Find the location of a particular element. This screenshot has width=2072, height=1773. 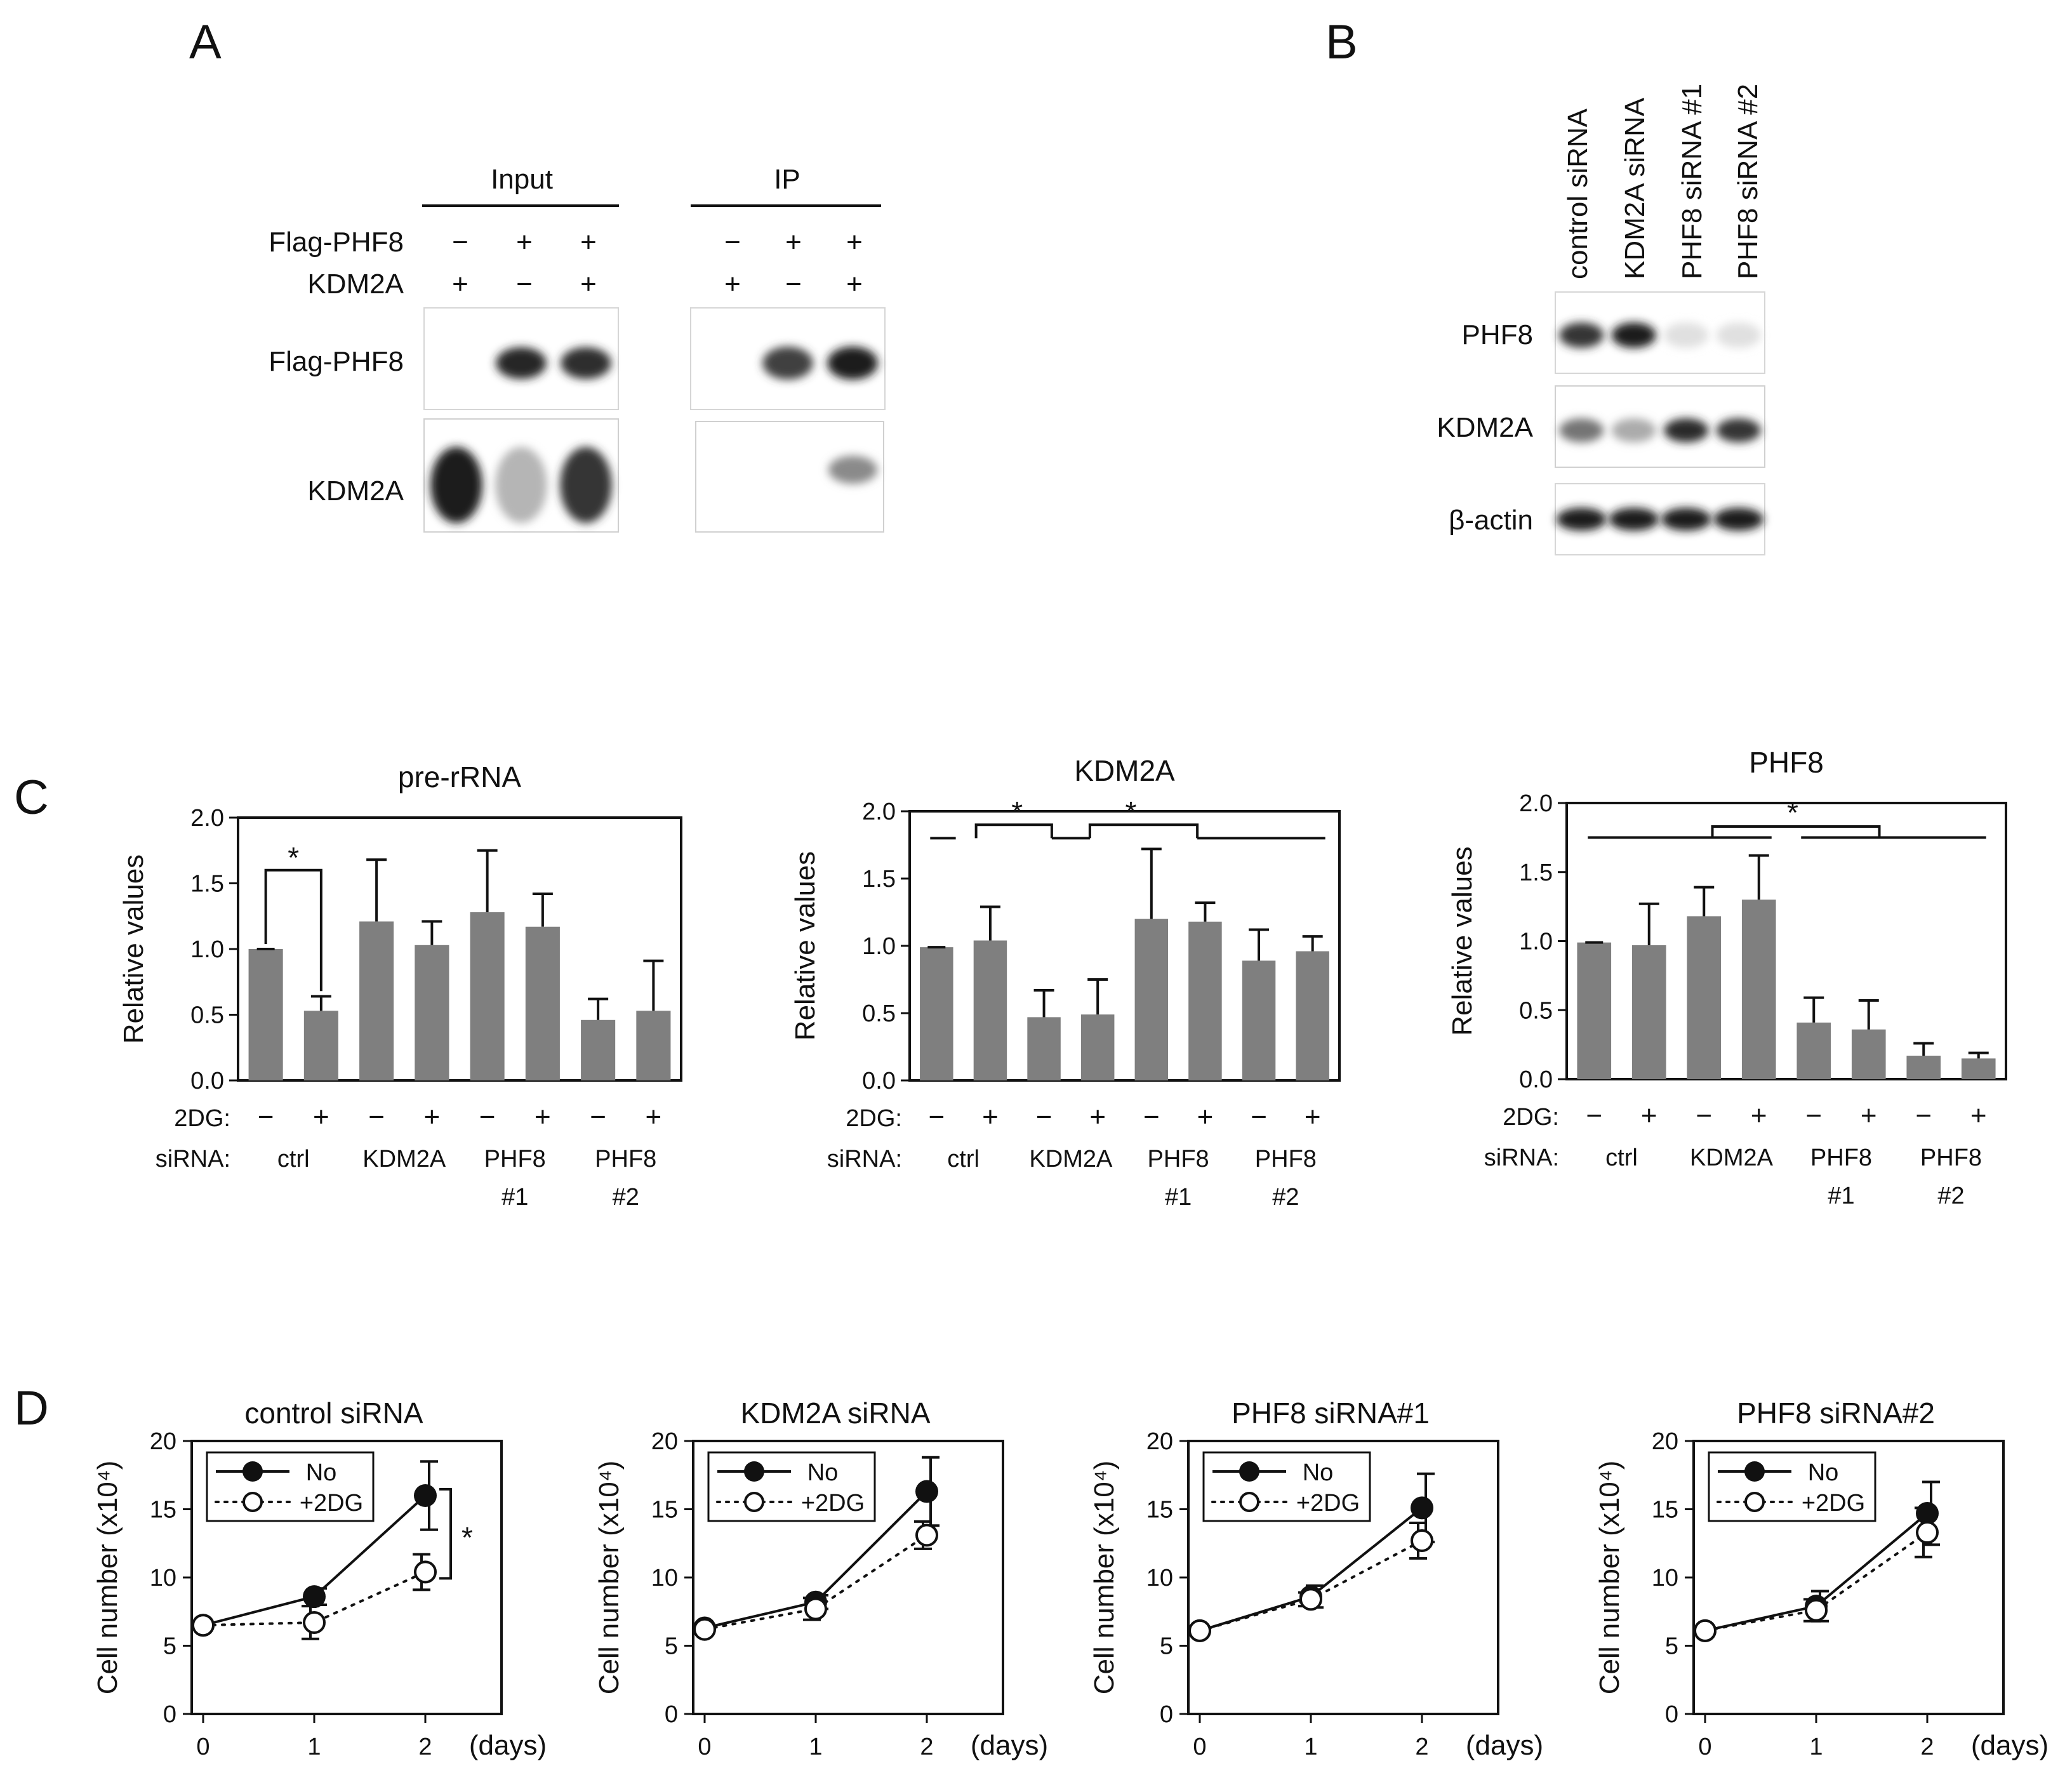

sign-input-kdm2a-2: − is located at coordinates (524, 284).